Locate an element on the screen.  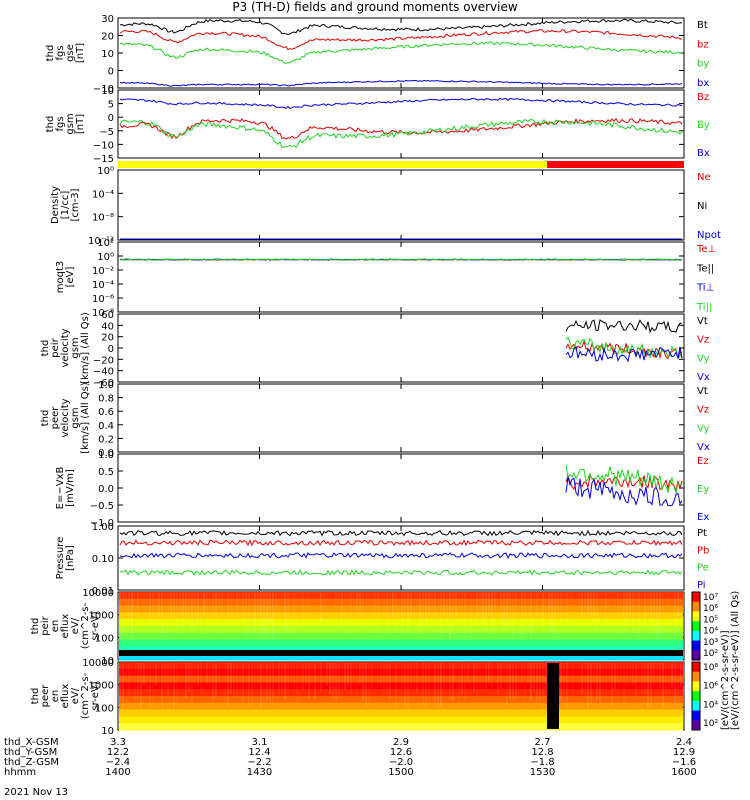
y-axis-label: gse is located at coordinates (70, 53).